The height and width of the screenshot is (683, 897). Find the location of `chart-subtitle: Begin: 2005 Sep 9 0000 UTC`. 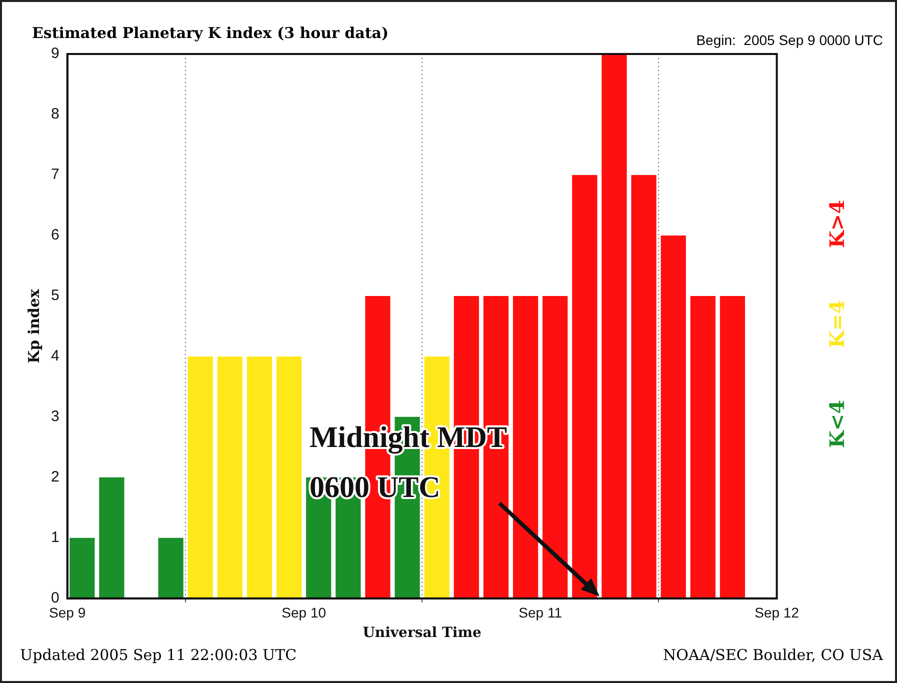

chart-subtitle: Begin: 2005 Sep 9 0000 UTC is located at coordinates (789, 40).